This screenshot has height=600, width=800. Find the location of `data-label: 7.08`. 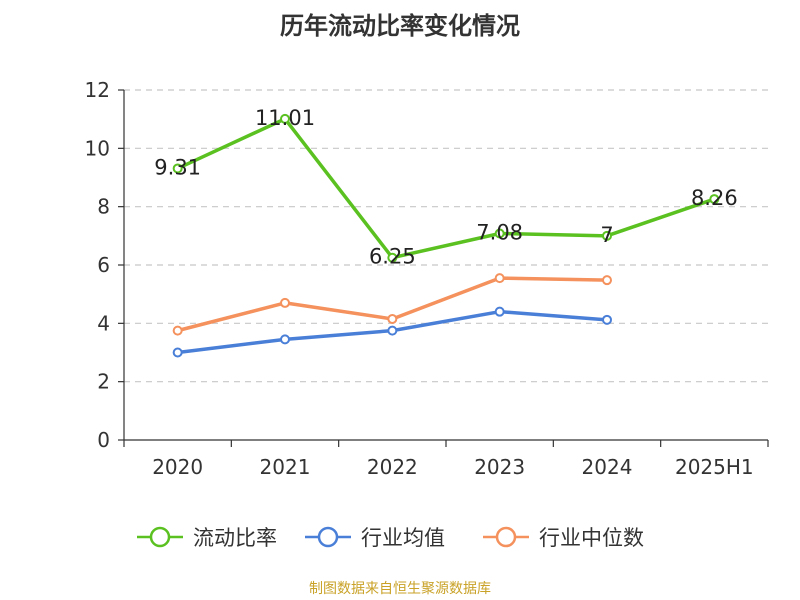

data-label: 7.08 is located at coordinates (499, 233).